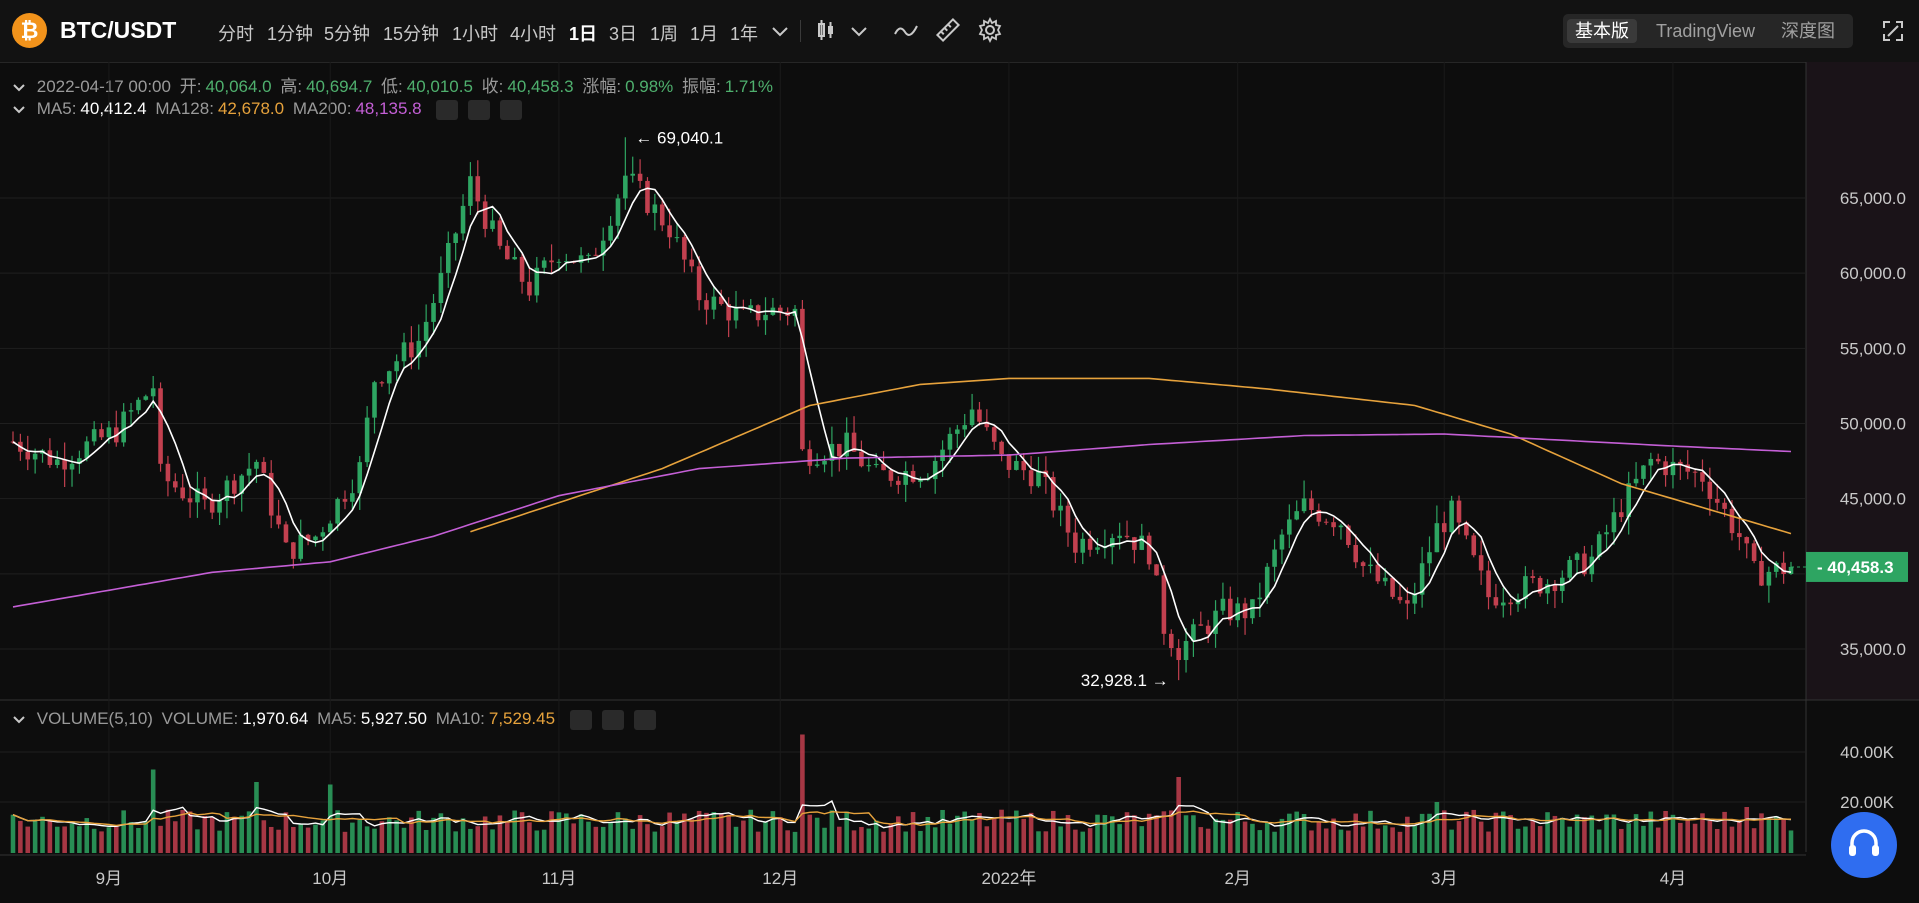 This screenshot has height=903, width=1919. I want to click on vol-ma5-label: MA5:, so click(337, 718).